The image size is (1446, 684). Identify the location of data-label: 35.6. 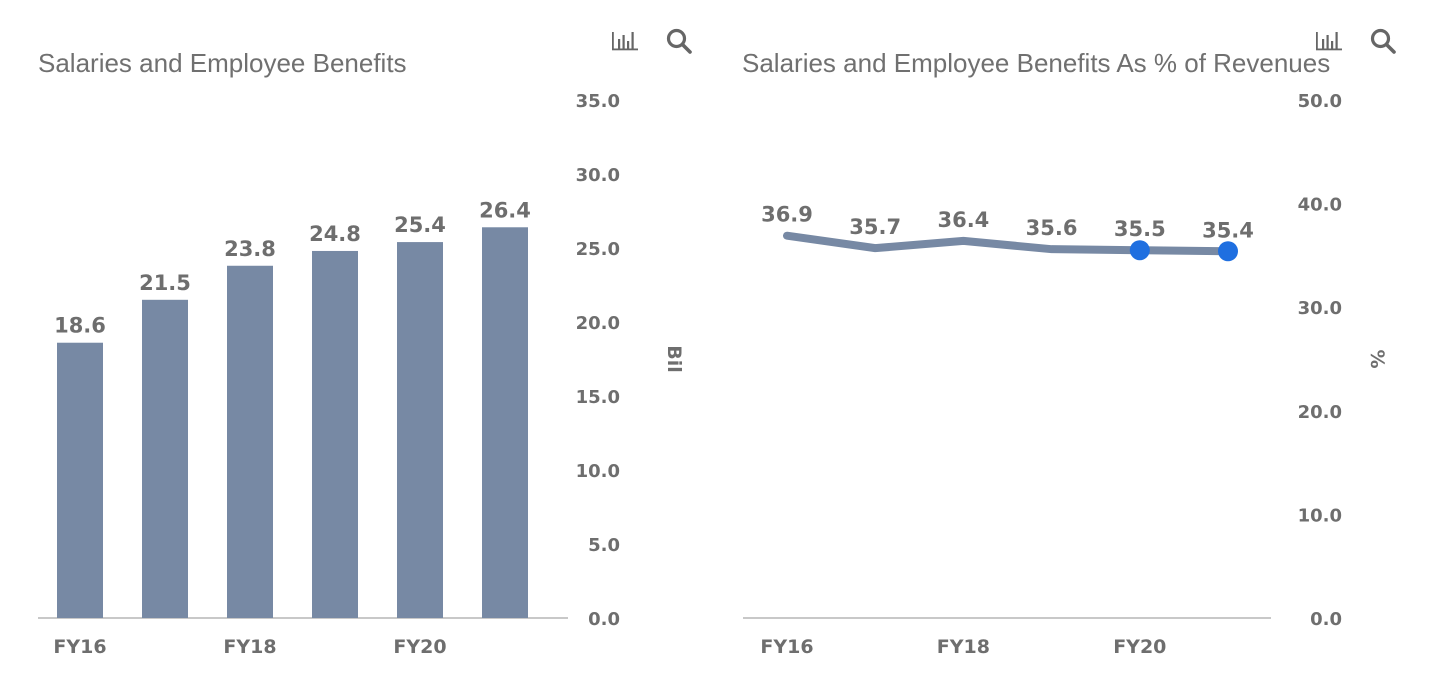
(1052, 228).